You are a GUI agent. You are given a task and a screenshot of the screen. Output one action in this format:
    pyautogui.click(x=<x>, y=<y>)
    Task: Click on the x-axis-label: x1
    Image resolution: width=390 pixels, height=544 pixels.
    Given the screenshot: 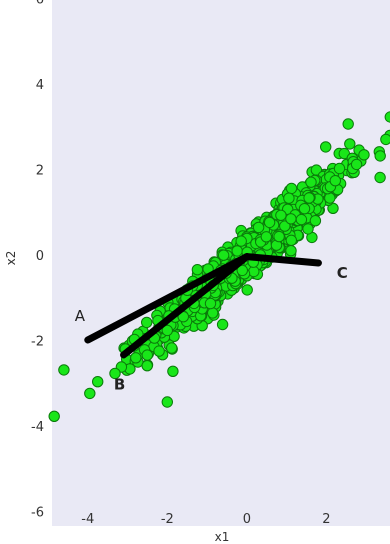 What is the action you would take?
    pyautogui.click(x=222, y=537)
    